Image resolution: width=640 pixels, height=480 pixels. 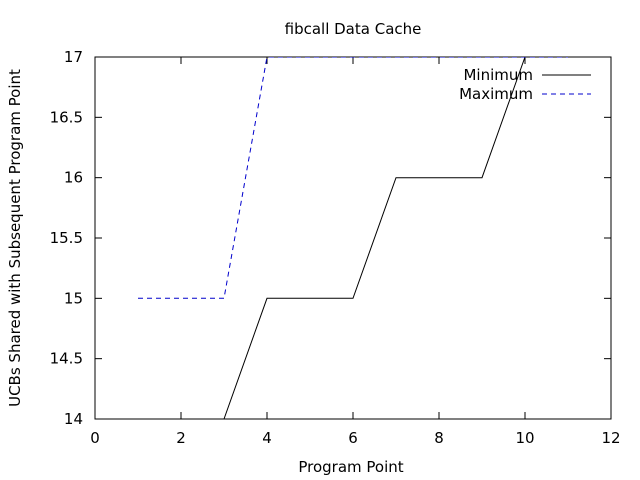 I want to click on y-tick-label: 14, so click(x=73, y=419).